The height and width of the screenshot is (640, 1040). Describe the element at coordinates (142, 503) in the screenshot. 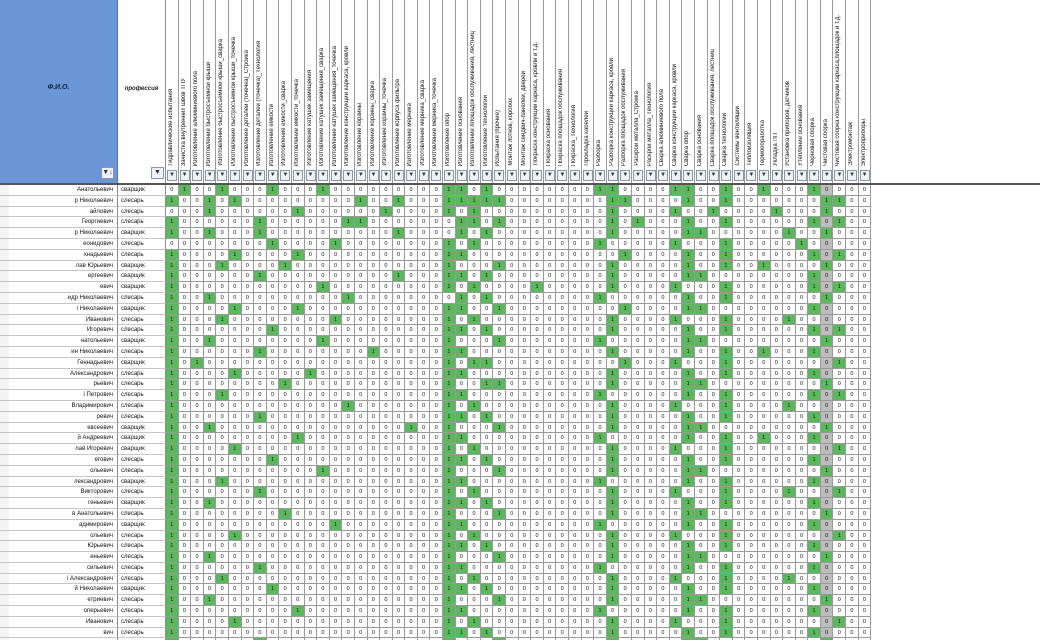

I see `profession-cell: сварщик` at that location.